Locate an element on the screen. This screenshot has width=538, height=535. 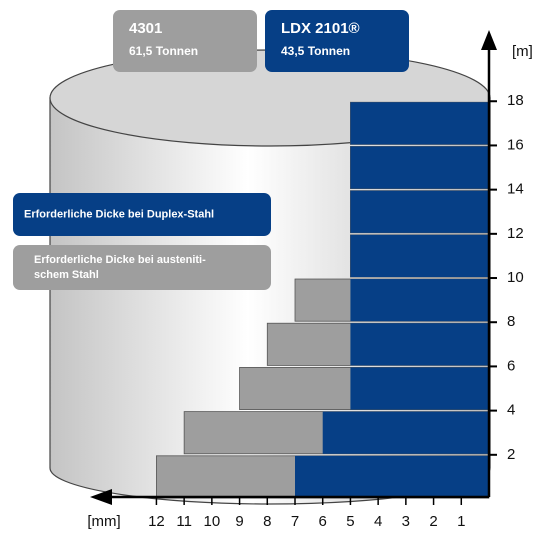
x-tick-label: 3 is located at coordinates (406, 521).